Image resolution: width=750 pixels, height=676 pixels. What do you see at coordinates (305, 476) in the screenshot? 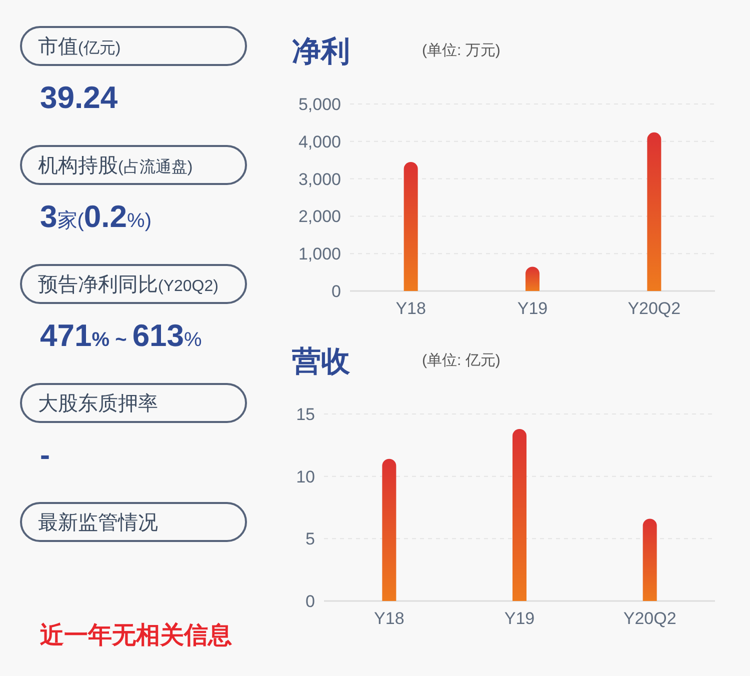
I see `y-tick-label: 10` at bounding box center [305, 476].